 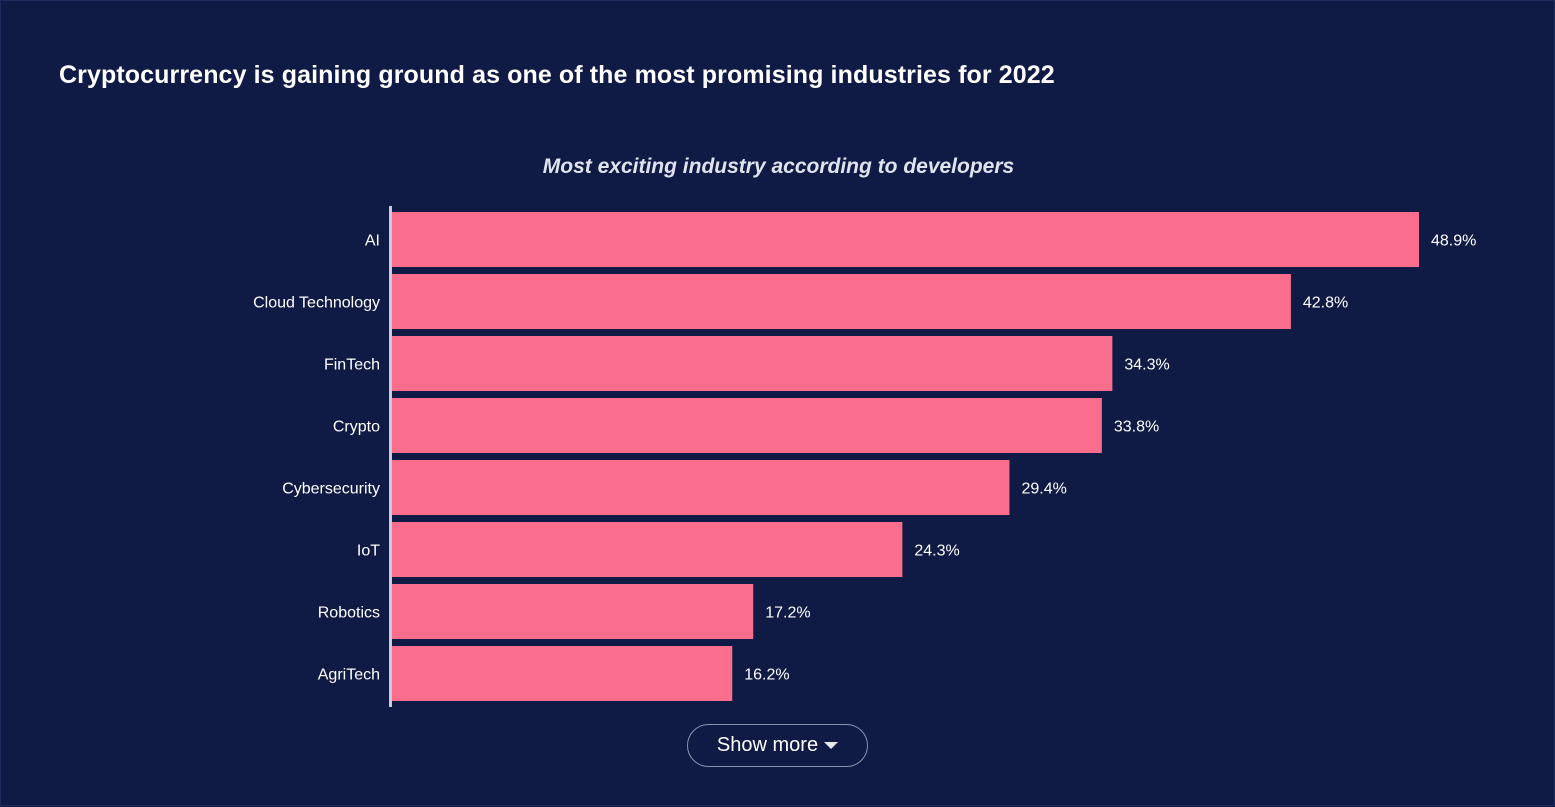 I want to click on category-label: FinTech, so click(x=352, y=365).